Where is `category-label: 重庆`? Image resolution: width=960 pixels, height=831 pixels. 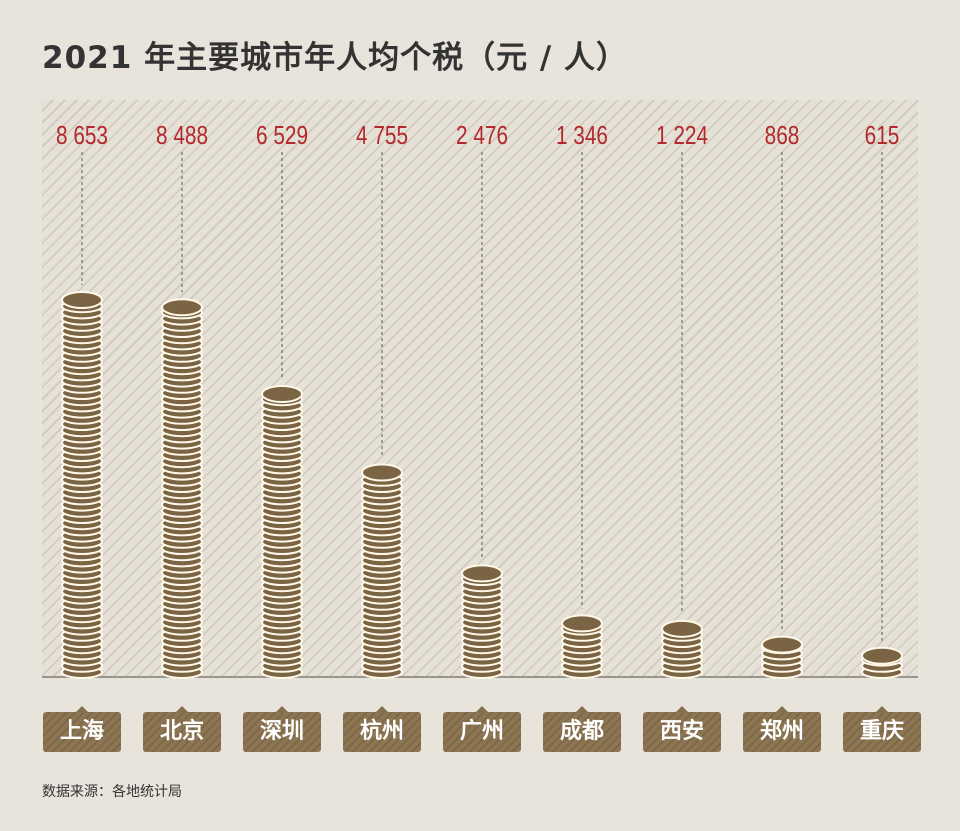 category-label: 重庆 is located at coordinates (882, 729).